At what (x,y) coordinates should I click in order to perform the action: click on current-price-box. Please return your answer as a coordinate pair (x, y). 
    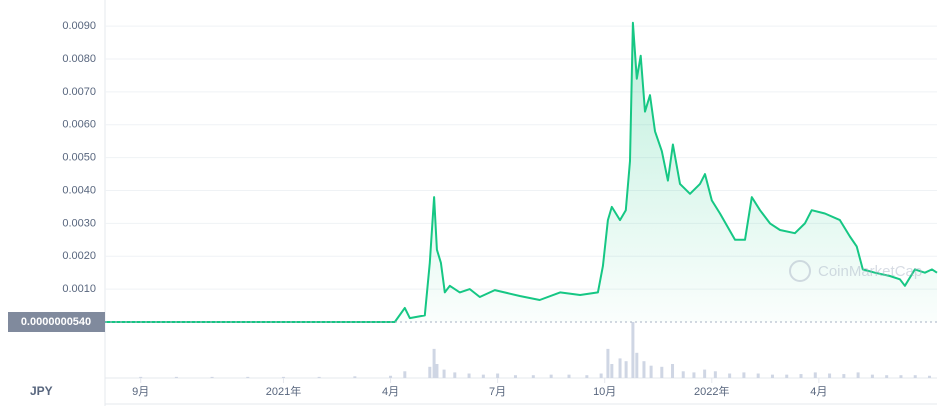
    Looking at the image, I should click on (56, 321).